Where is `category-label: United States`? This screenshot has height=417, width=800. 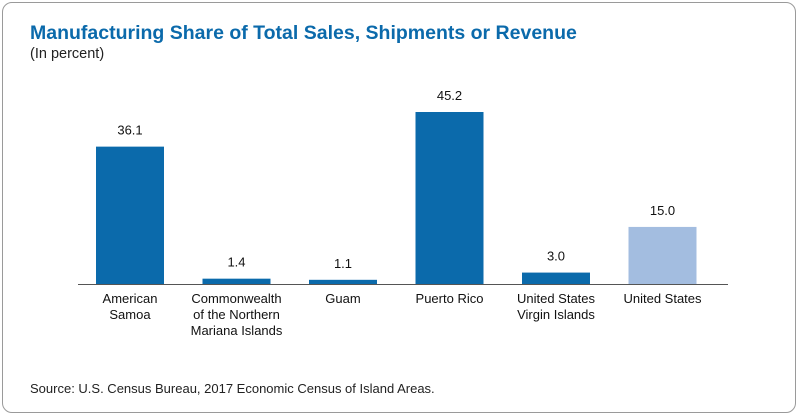
category-label: United States is located at coordinates (662, 298).